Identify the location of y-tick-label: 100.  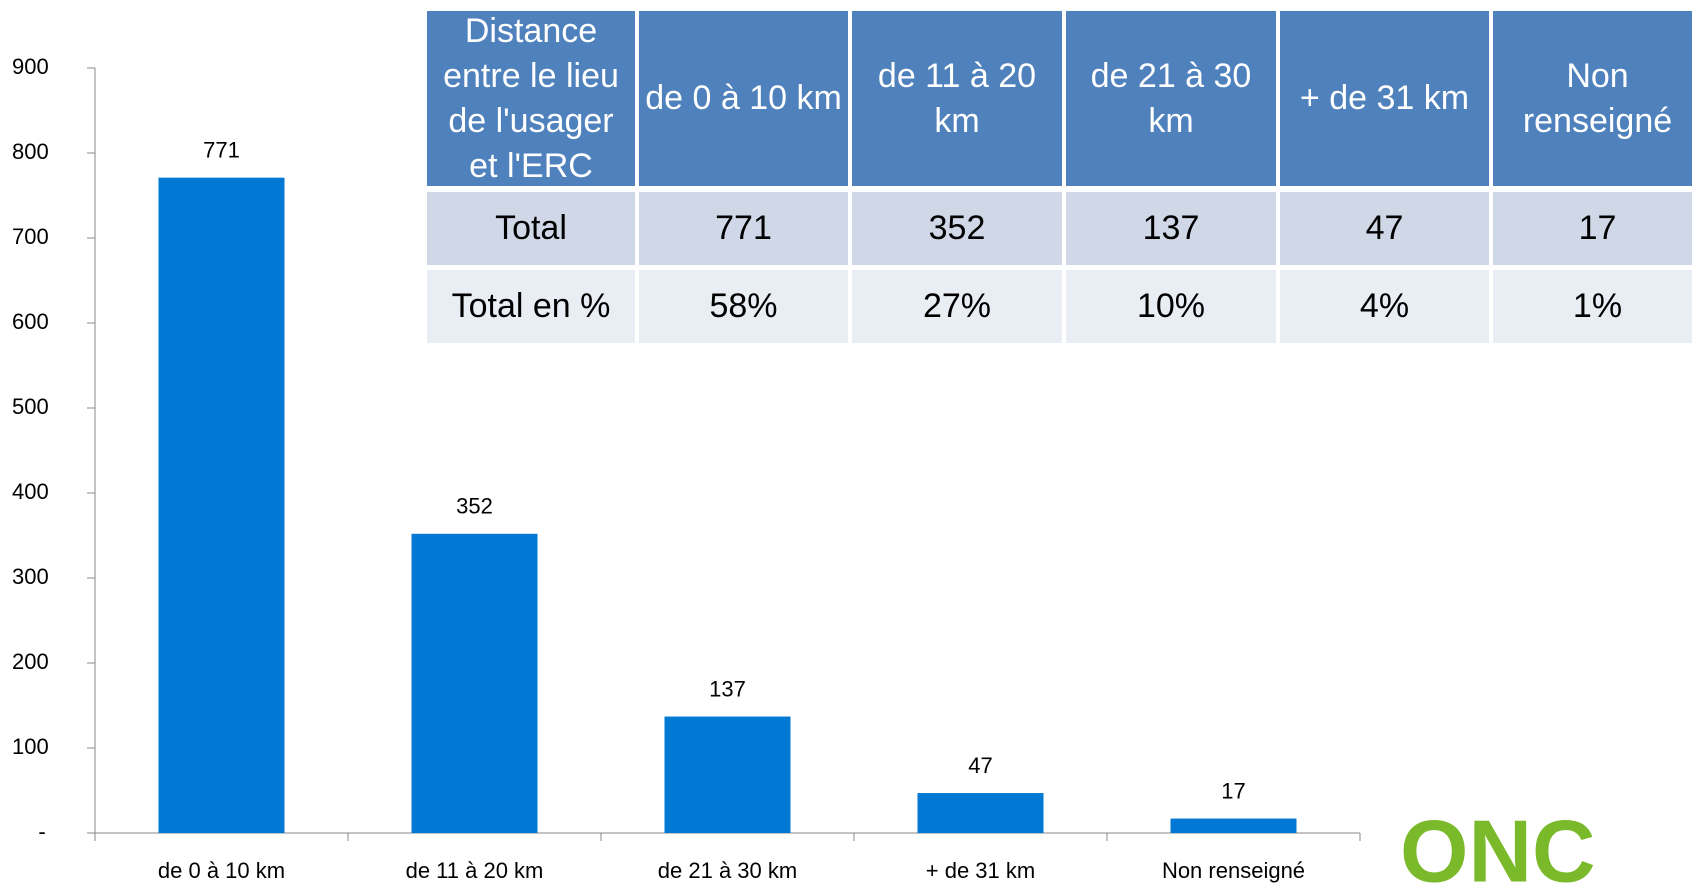
(30, 746).